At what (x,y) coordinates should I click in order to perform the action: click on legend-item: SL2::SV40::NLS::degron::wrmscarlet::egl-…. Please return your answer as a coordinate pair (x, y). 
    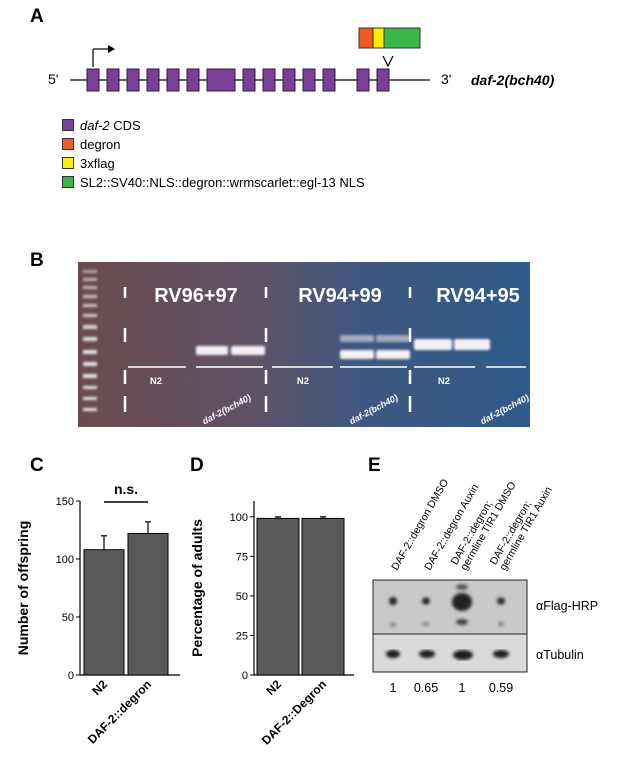
    Looking at the image, I should click on (213, 182).